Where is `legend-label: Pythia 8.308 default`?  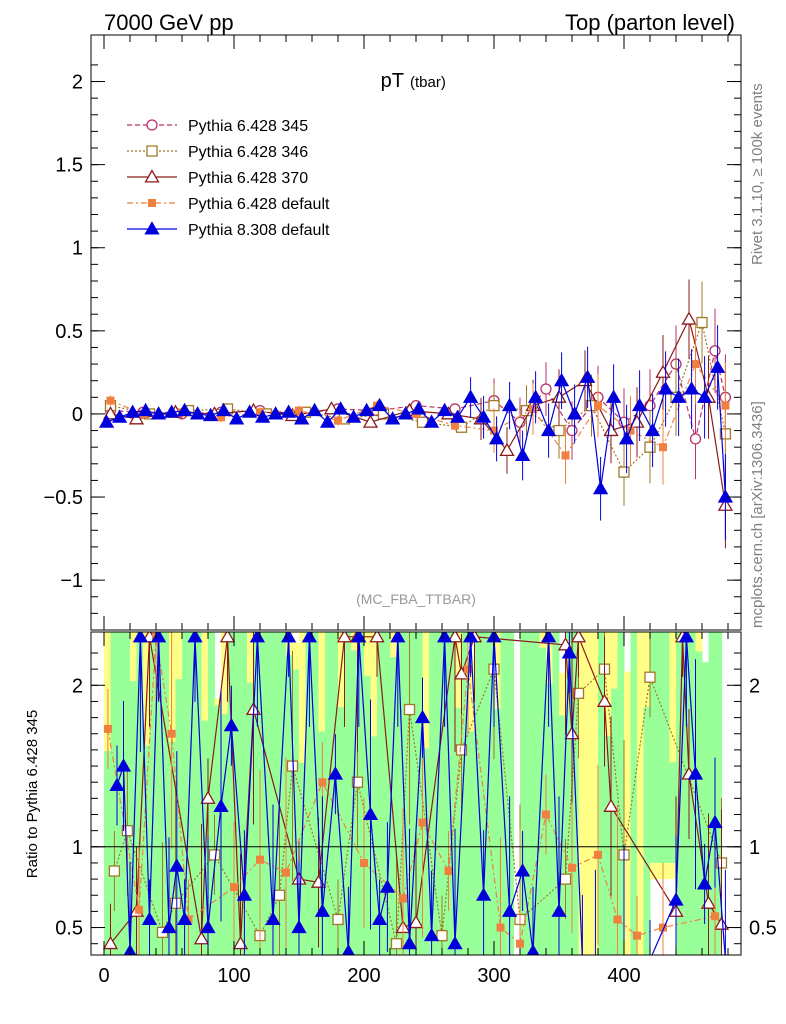
legend-label: Pythia 8.308 default is located at coordinates (259, 230).